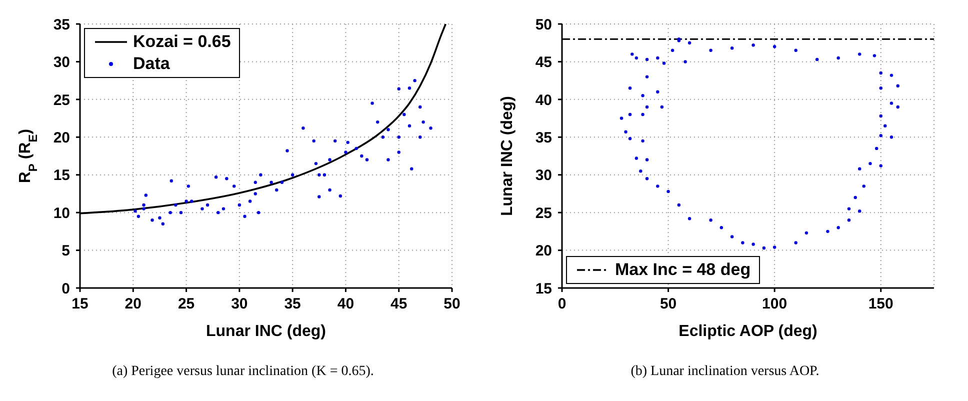 The image size is (968, 401). I want to click on y-tick-label: 45, so click(543, 63).